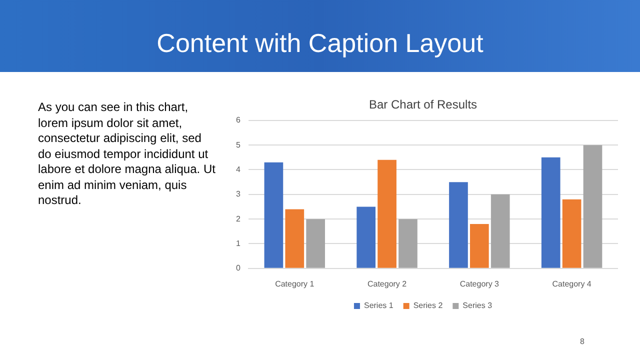 This screenshot has width=640, height=360. What do you see at coordinates (428, 305) in the screenshot?
I see `legend-label: Series 2` at bounding box center [428, 305].